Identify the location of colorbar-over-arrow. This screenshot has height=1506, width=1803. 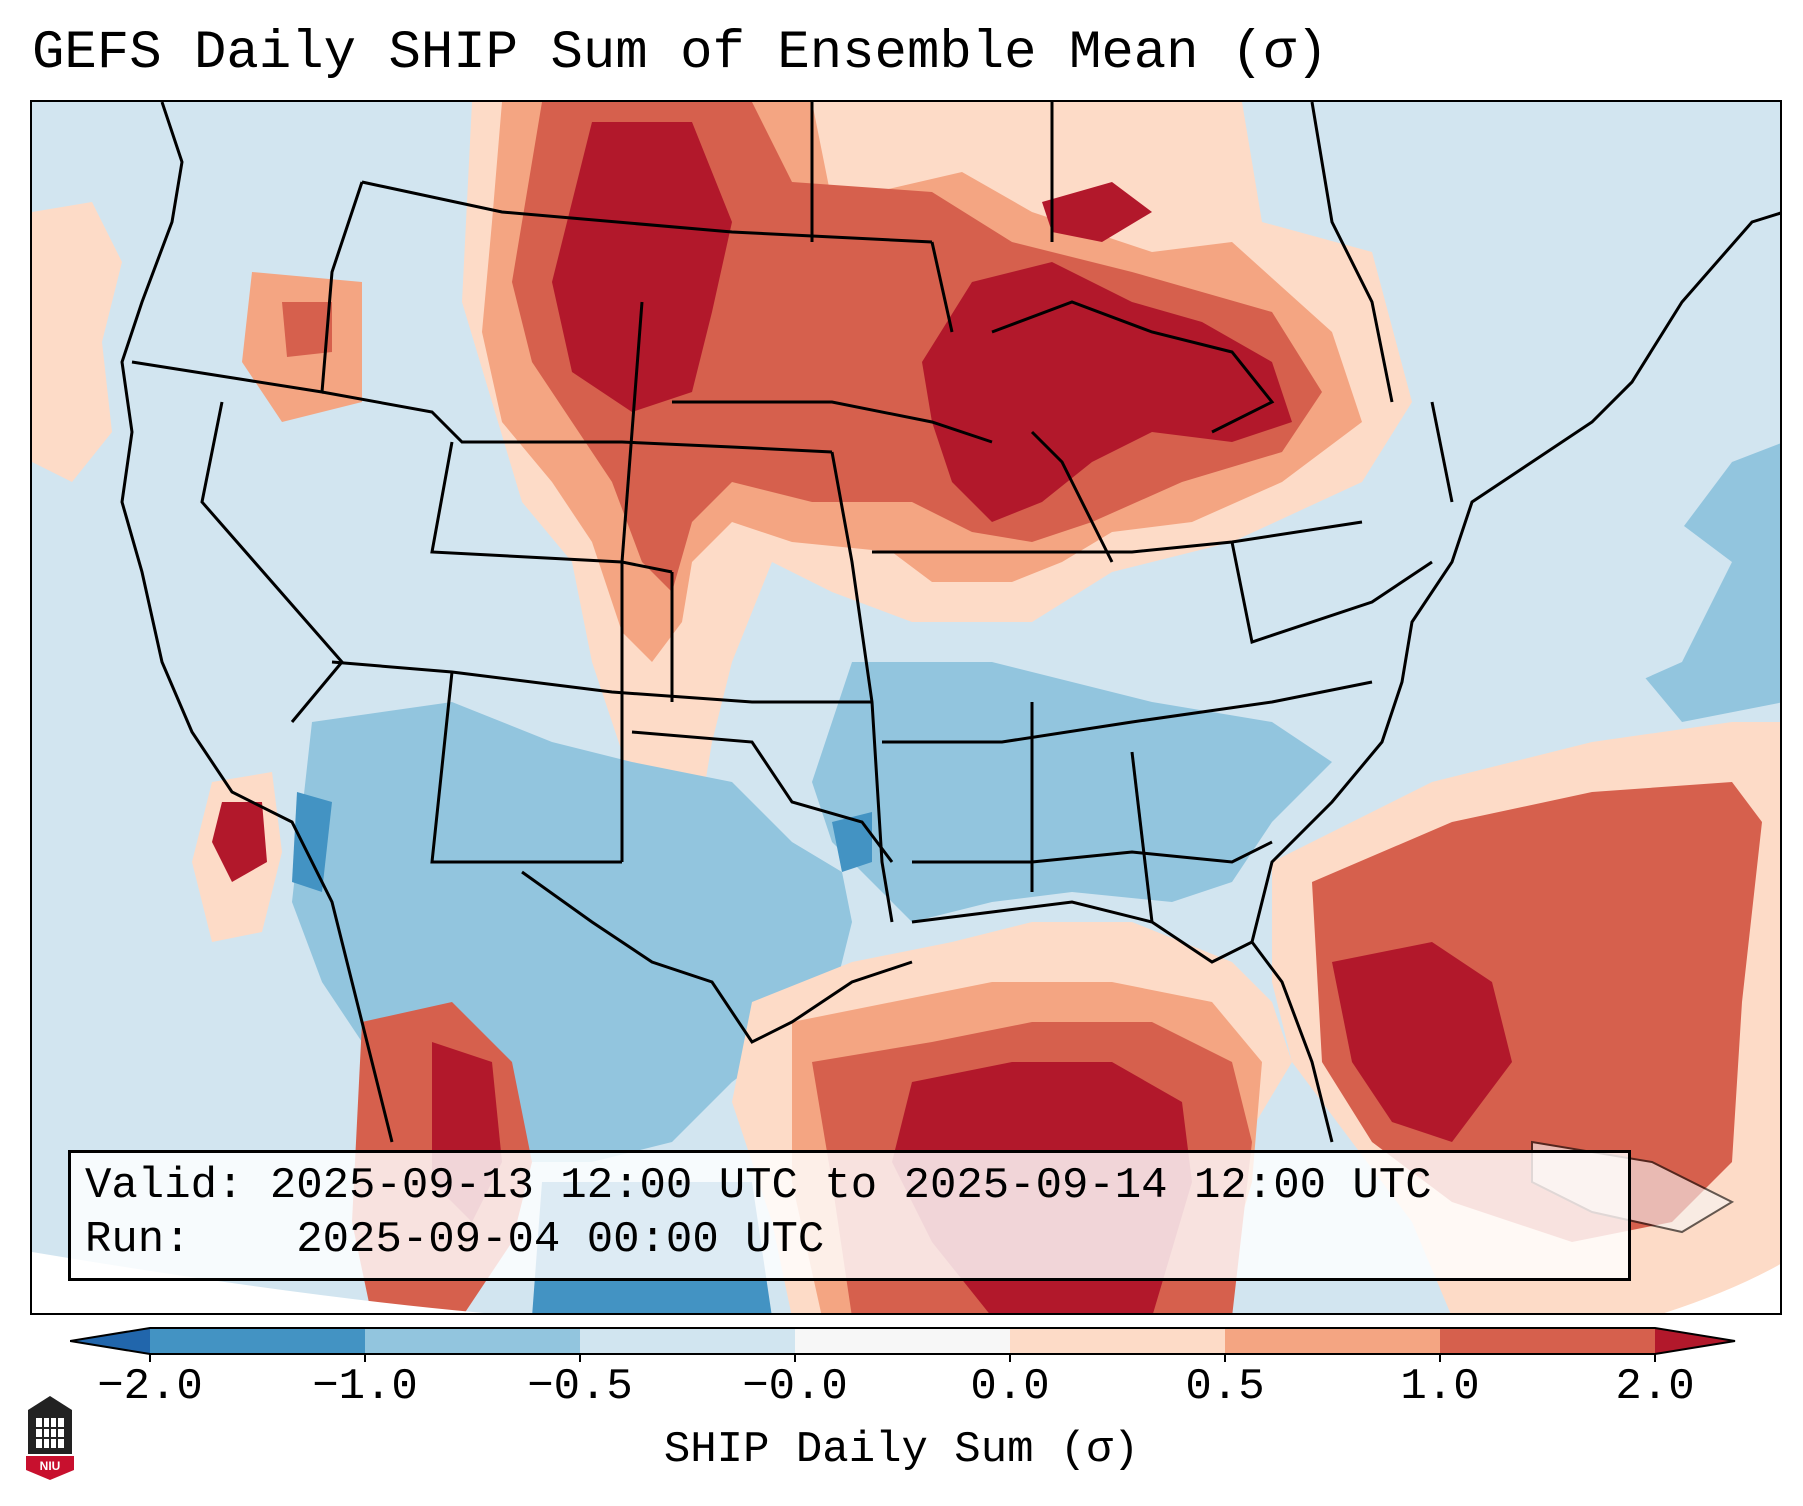
(1695, 1341).